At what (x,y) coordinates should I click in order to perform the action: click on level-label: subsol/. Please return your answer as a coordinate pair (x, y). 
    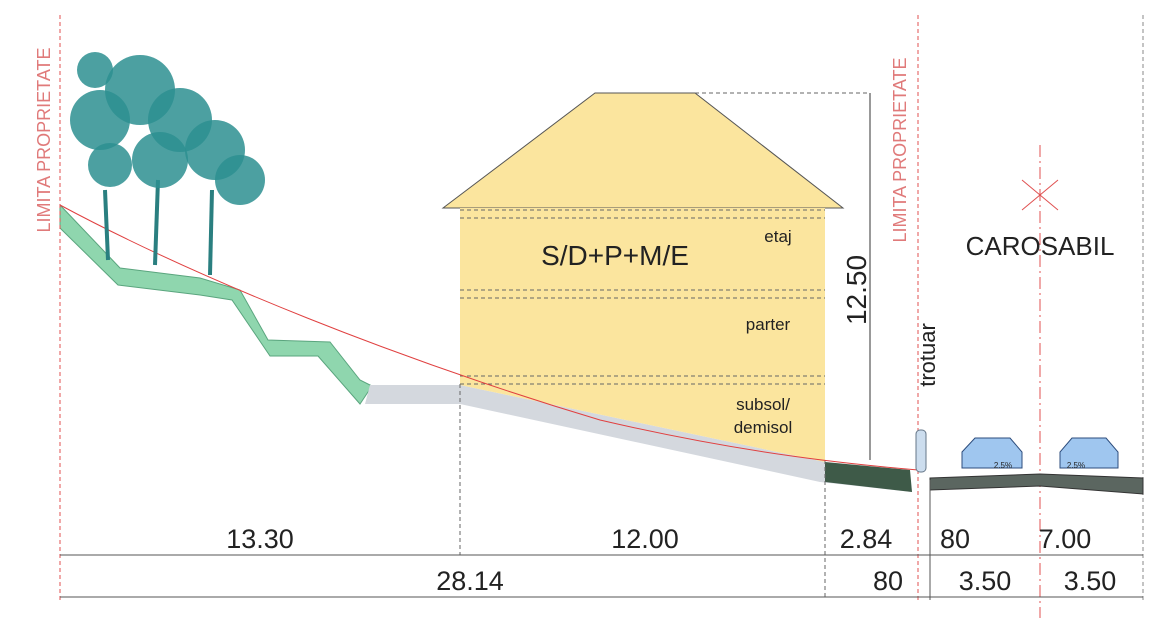
    Looking at the image, I should click on (763, 404).